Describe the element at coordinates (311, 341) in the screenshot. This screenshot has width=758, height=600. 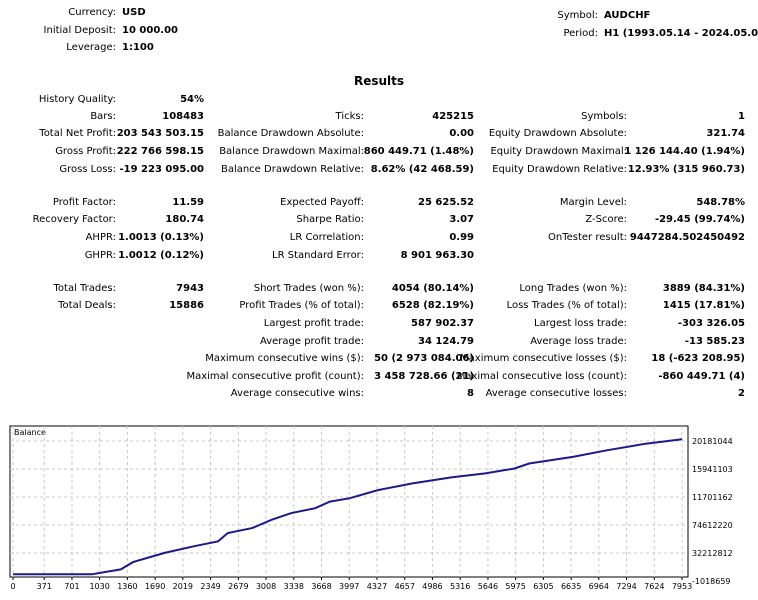
I see `stat-label: Average profit trade:` at that location.